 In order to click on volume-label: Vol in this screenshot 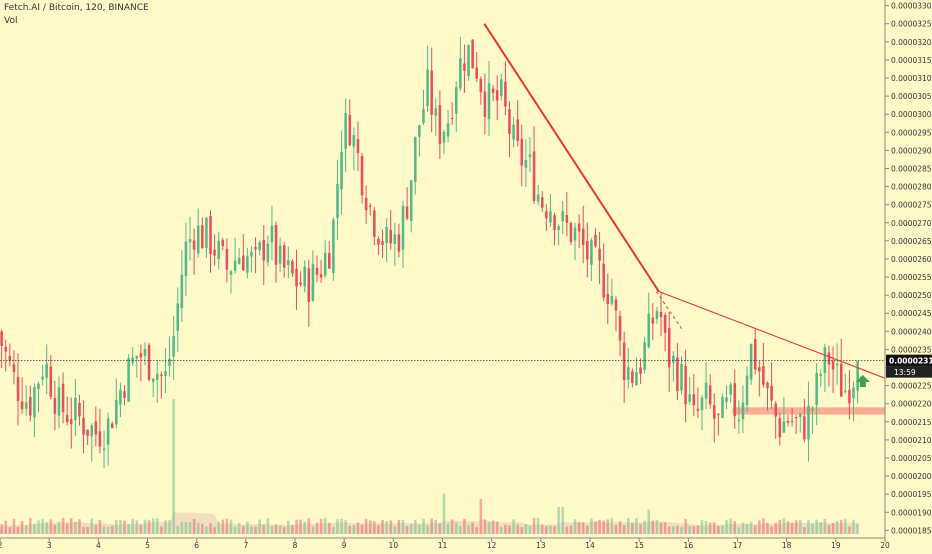, I will do `click(11, 21)`.